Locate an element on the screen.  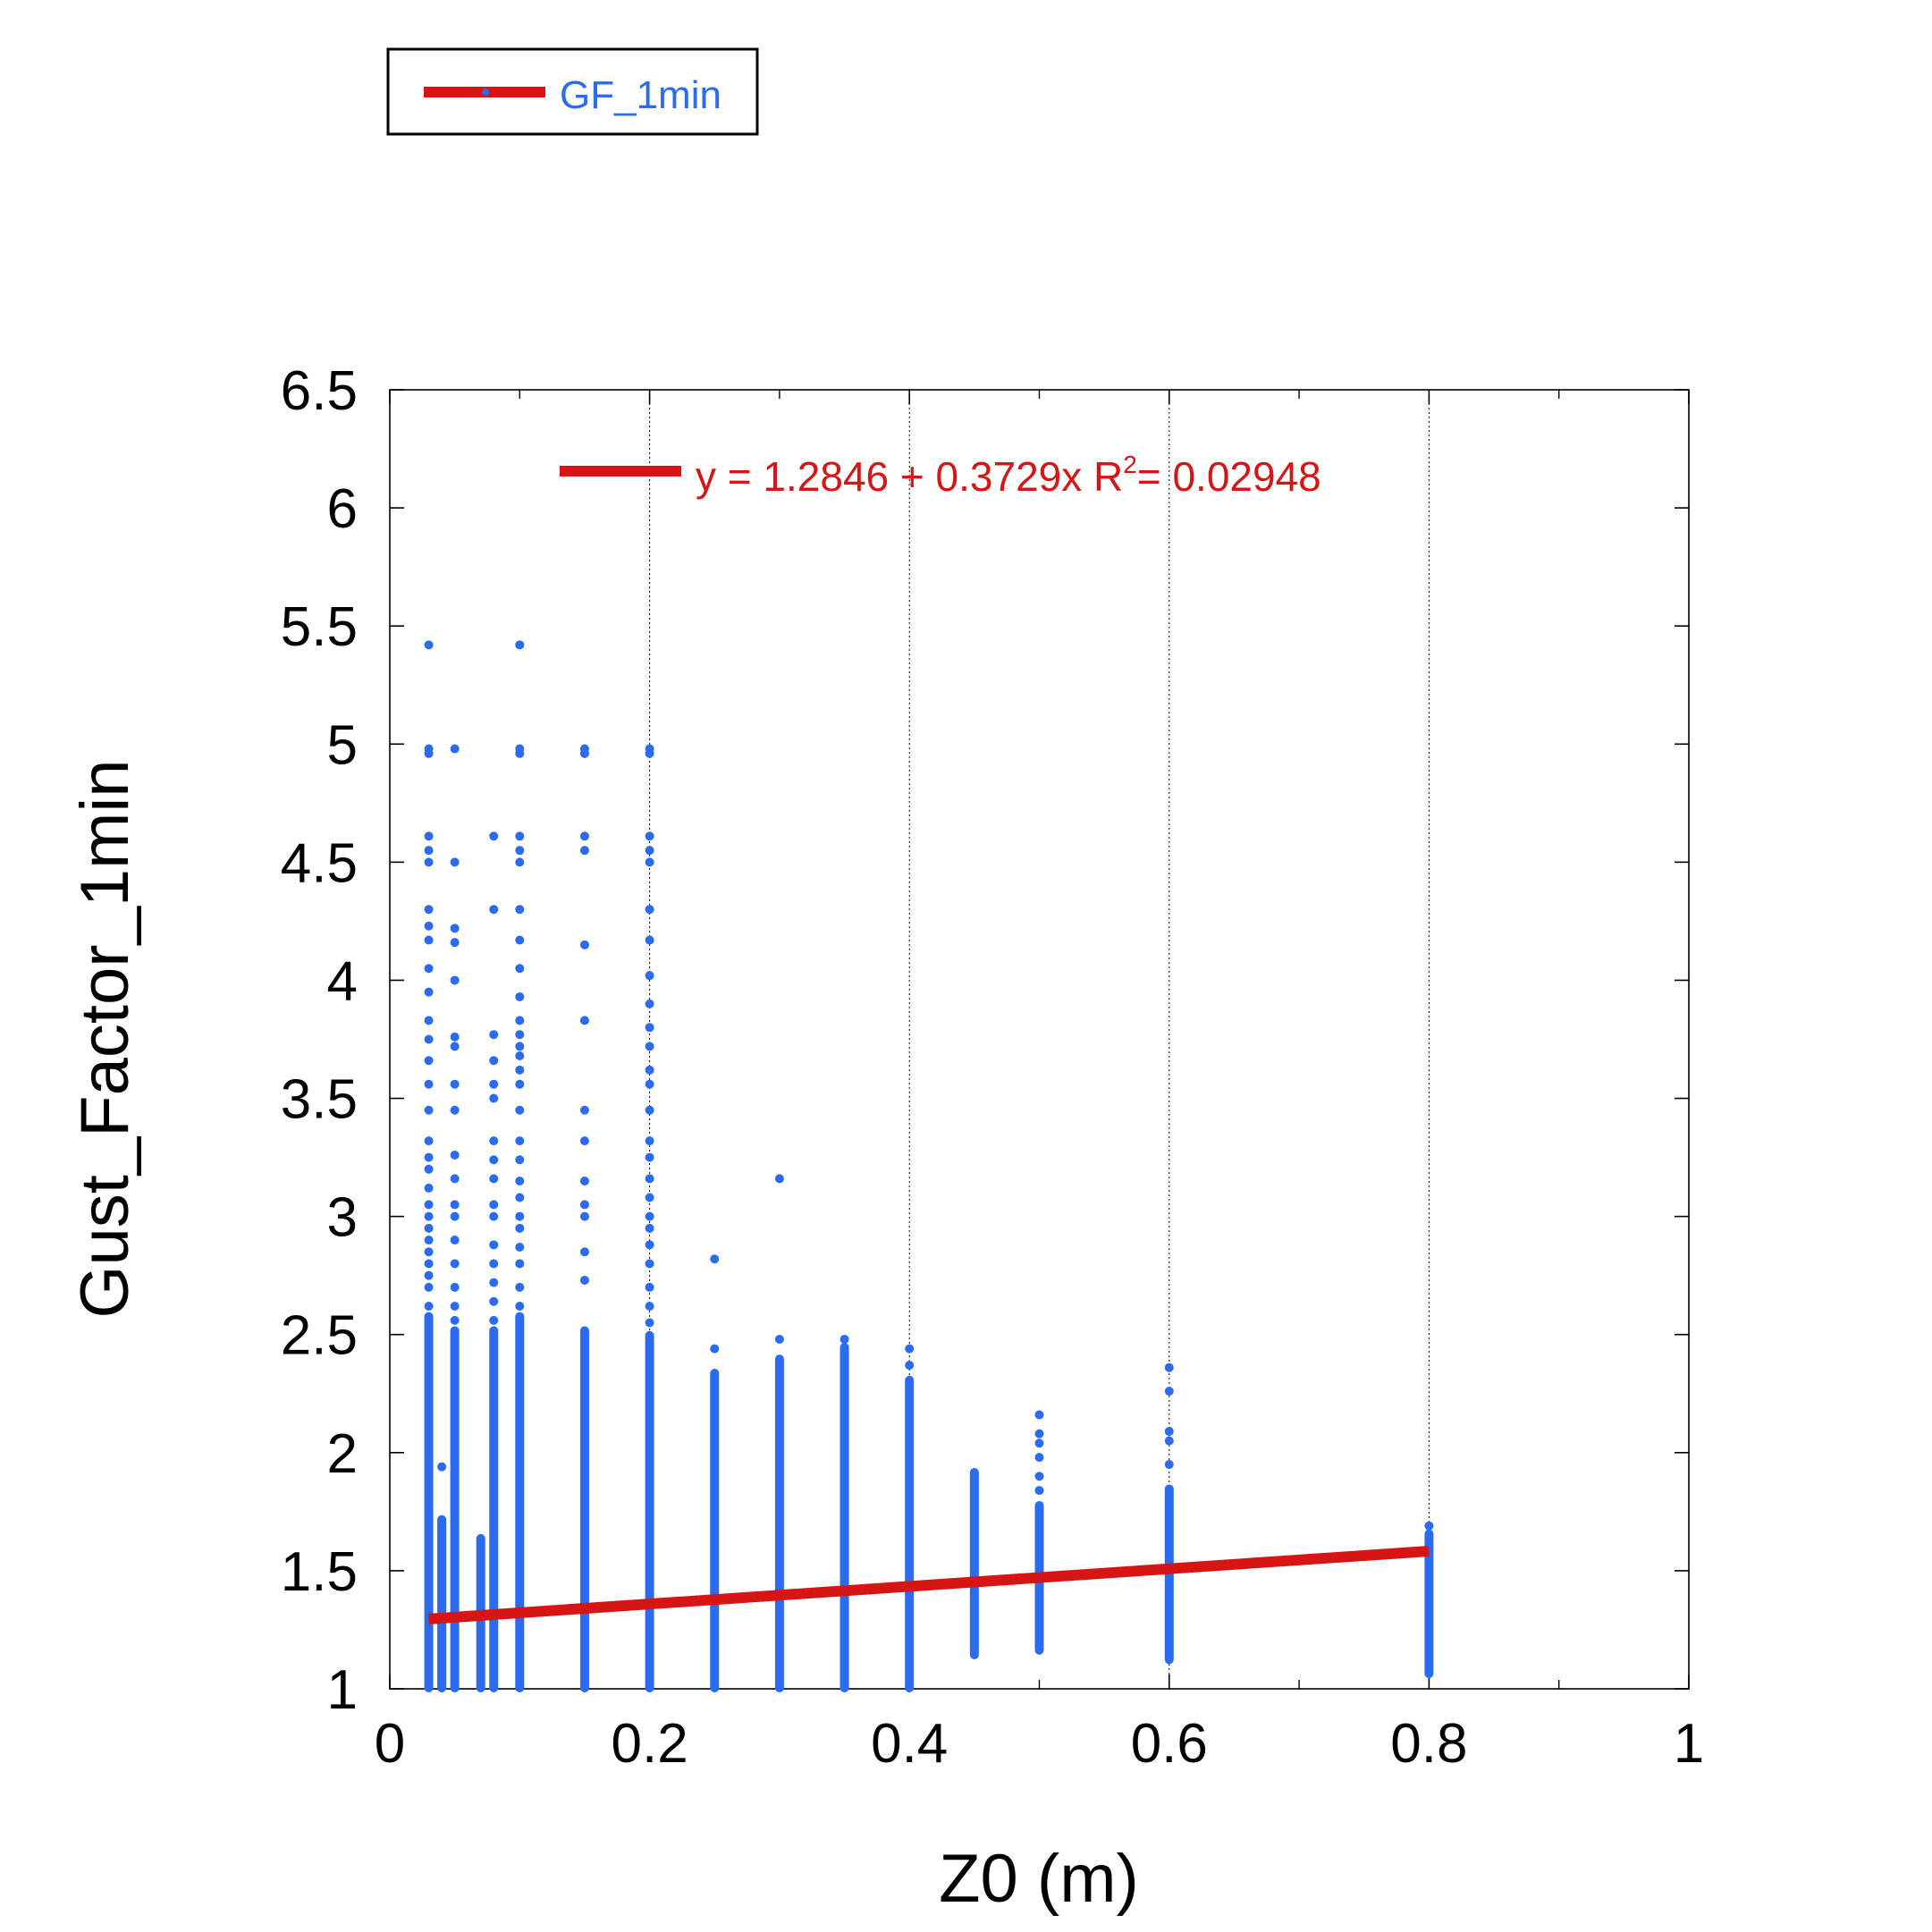
fit-equation-r2-superscript: 2 is located at coordinates (1130, 464).